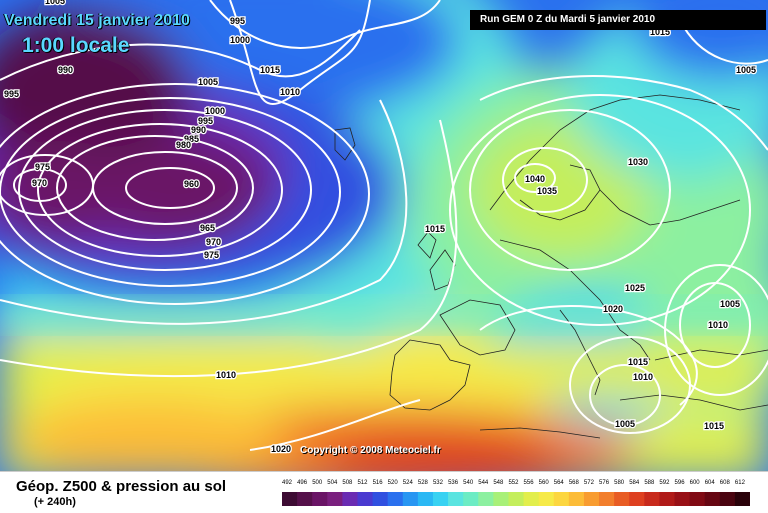  I want to click on color-scale-bar, so click(516, 499).